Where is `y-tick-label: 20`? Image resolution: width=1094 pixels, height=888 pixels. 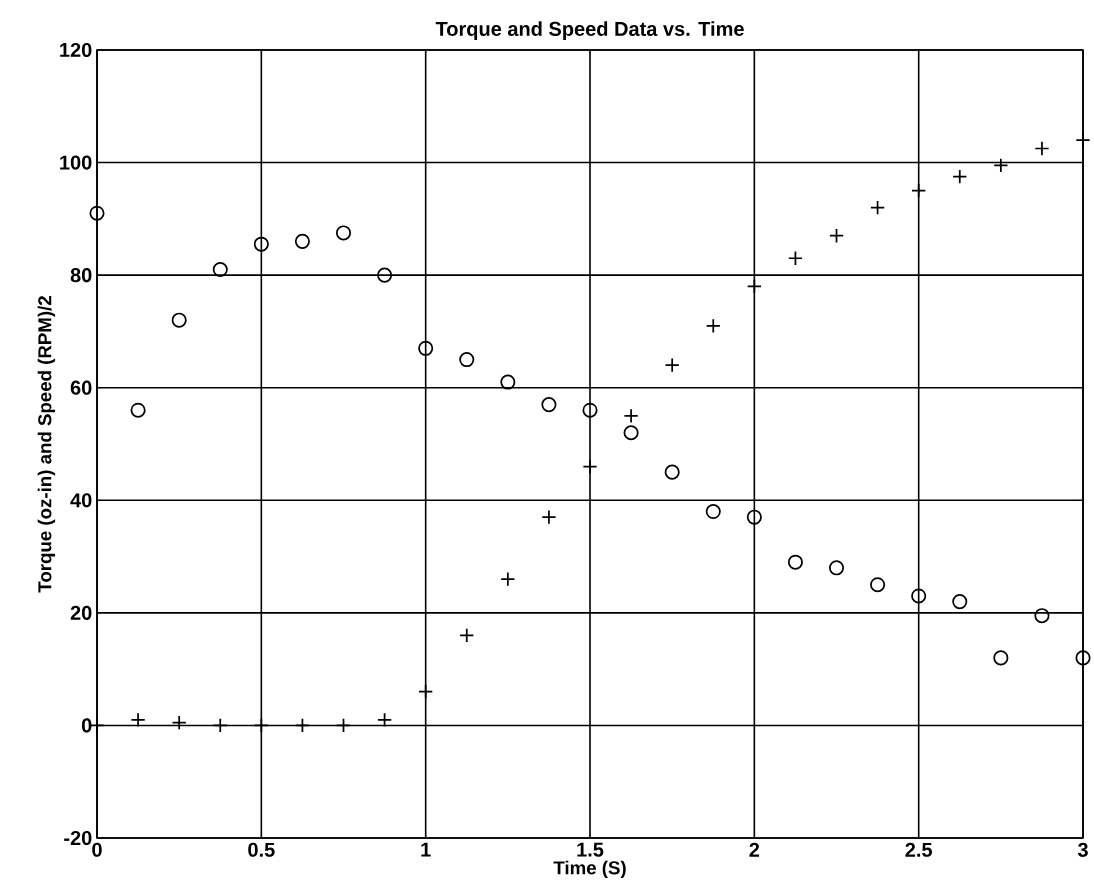 y-tick-label: 20 is located at coordinates (81, 612).